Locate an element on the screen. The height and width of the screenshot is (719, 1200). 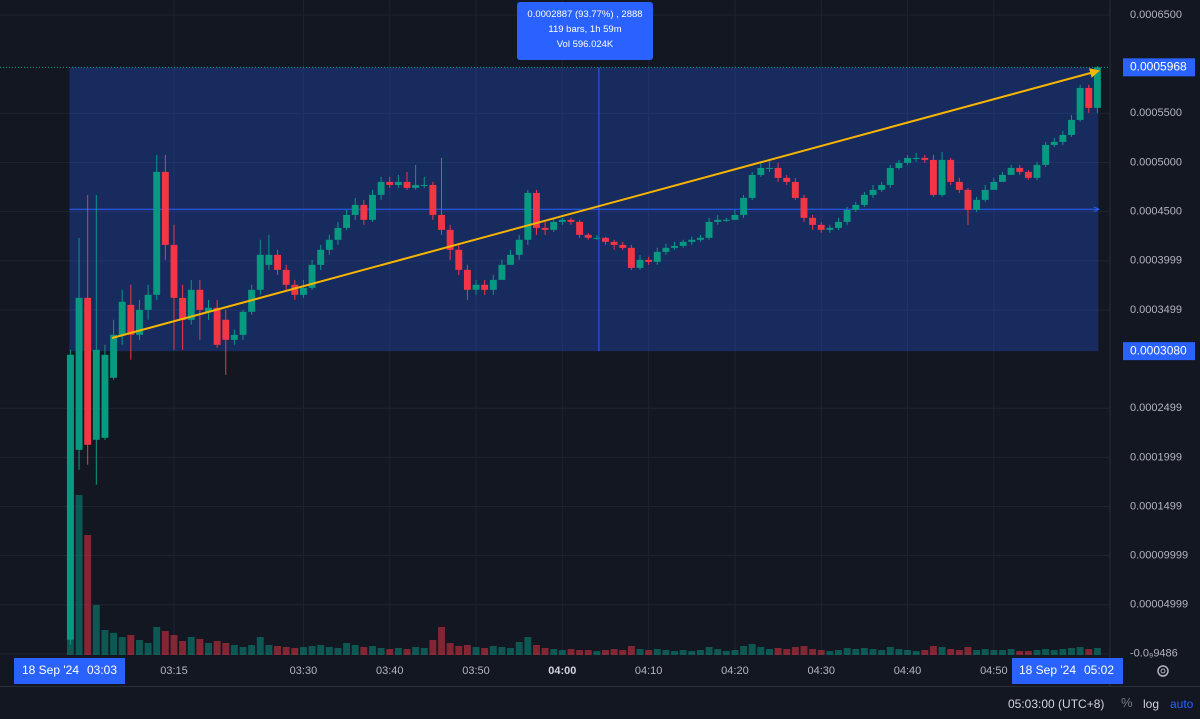
range-start-date: 18 Sep '24 is located at coordinates (50, 670).